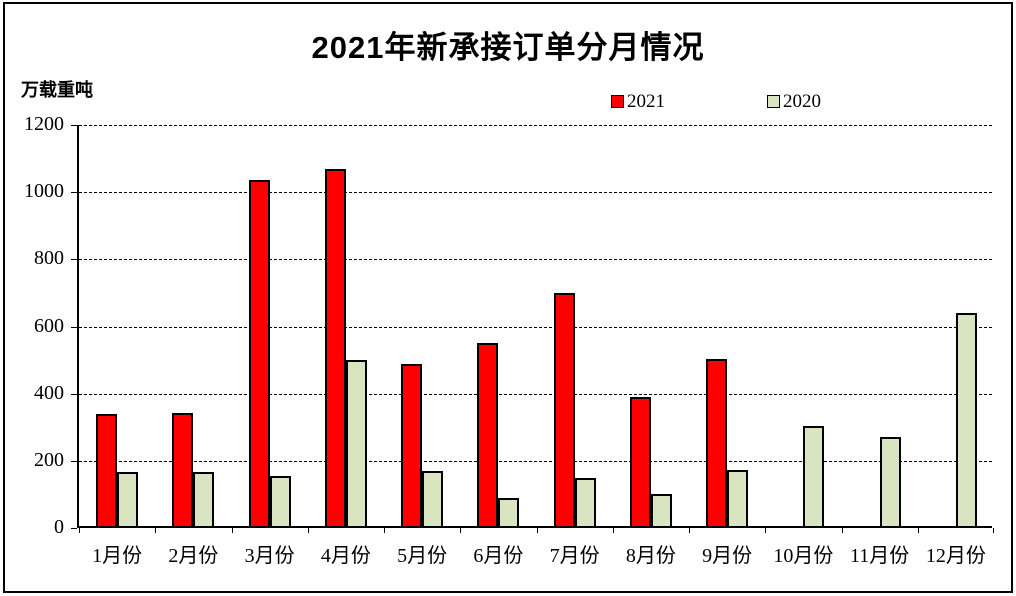 The height and width of the screenshot is (596, 1016). What do you see at coordinates (280, 502) in the screenshot?
I see `bar-2020-3月份` at bounding box center [280, 502].